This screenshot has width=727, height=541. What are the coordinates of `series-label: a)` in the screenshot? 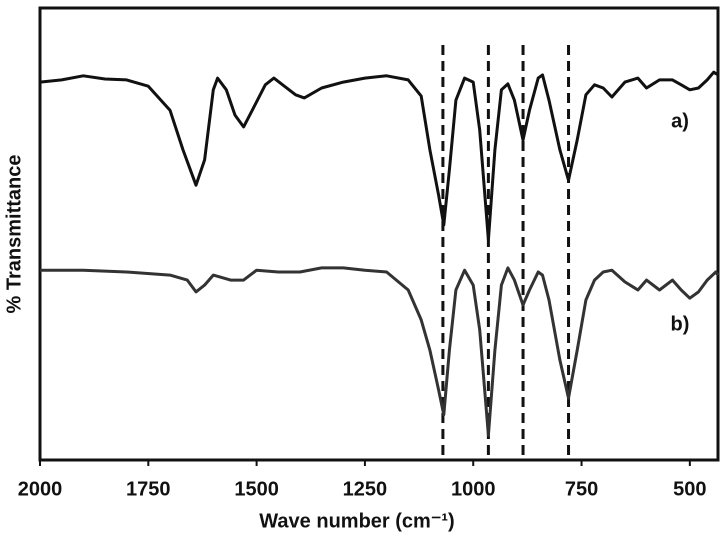 It's located at (680, 121).